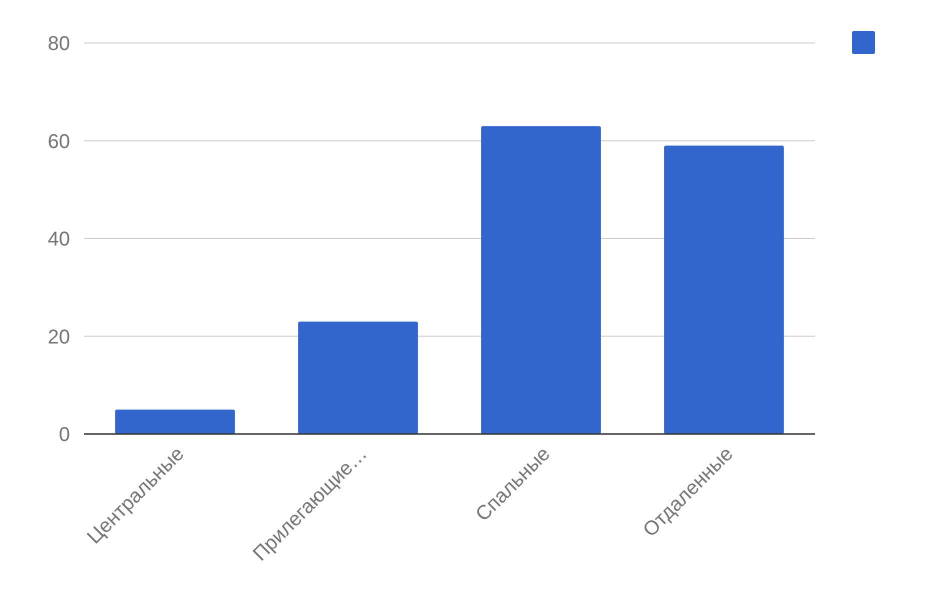 The height and width of the screenshot is (616, 932). What do you see at coordinates (64, 435) in the screenshot?
I see `y-tick-label: 0` at bounding box center [64, 435].